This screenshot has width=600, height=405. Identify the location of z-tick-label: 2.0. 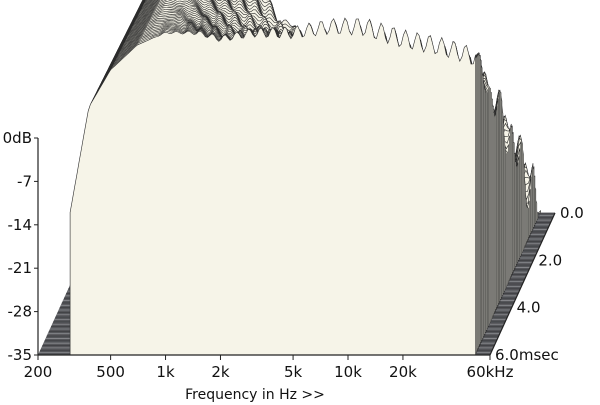
(550, 260).